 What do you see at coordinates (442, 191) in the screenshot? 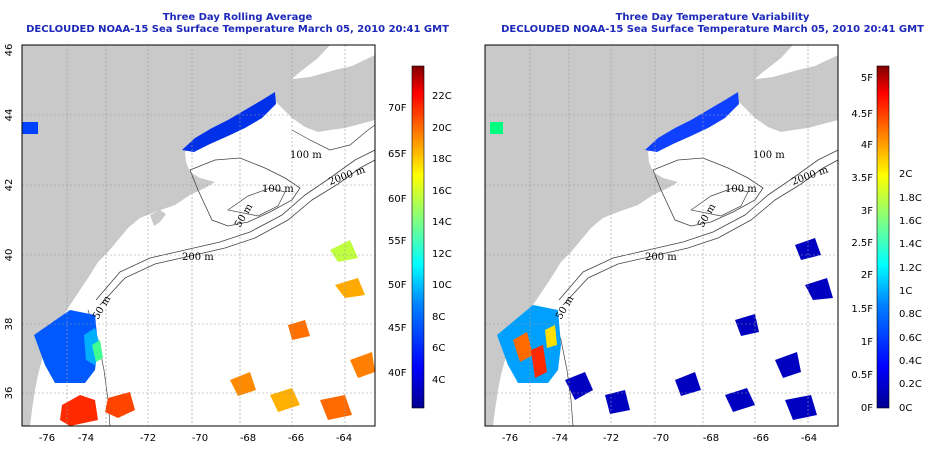
I see `colorbar-c-label: 16C` at bounding box center [442, 191].